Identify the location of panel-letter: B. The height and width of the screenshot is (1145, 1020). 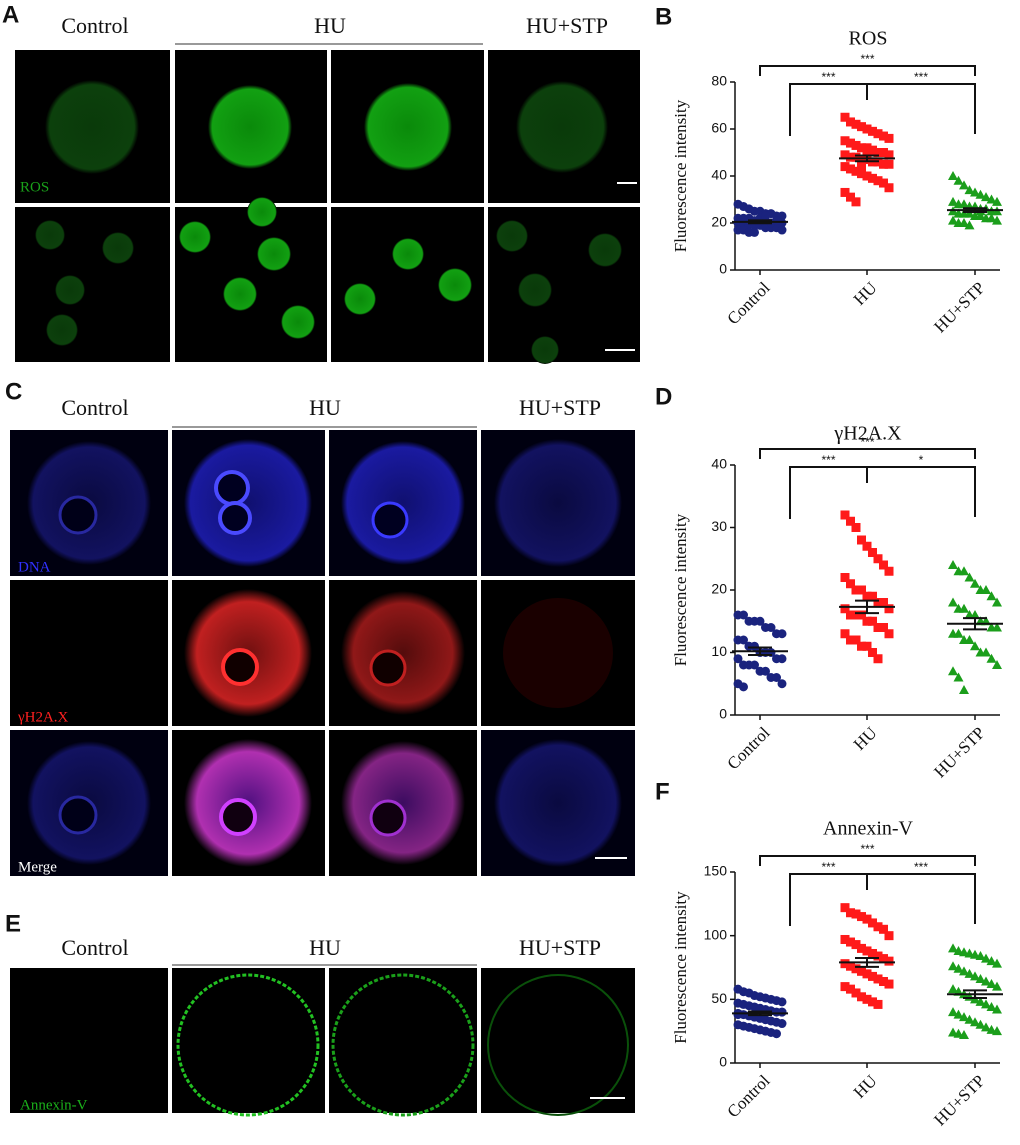
(663, 16).